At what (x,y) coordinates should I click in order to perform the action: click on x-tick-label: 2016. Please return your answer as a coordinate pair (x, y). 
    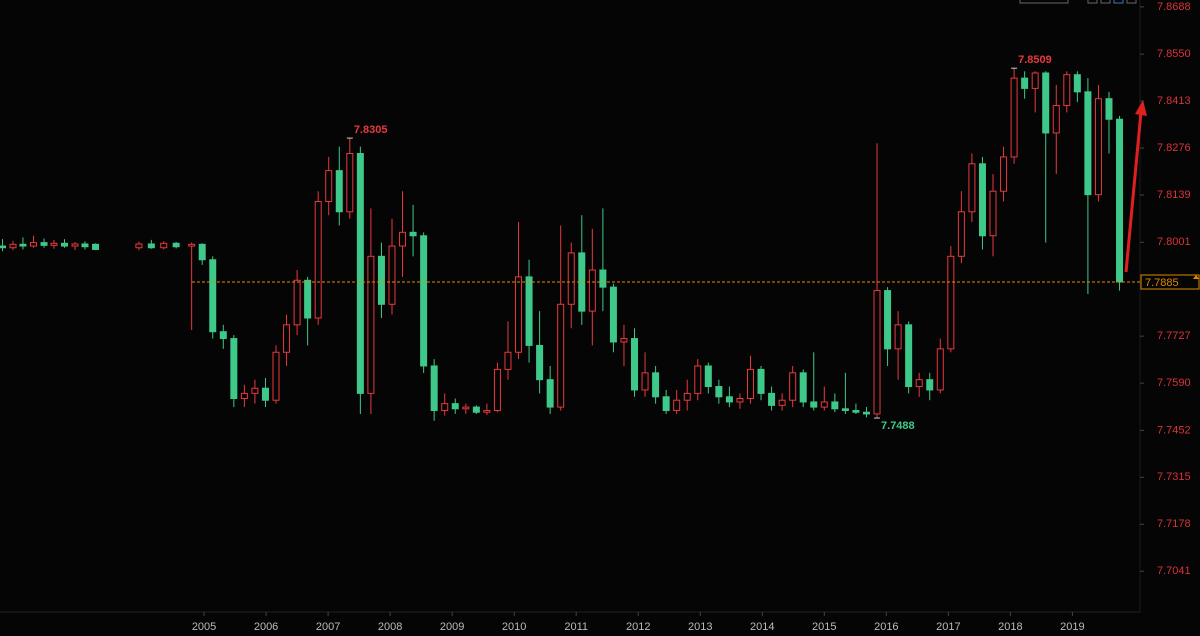
    Looking at the image, I should click on (886, 627).